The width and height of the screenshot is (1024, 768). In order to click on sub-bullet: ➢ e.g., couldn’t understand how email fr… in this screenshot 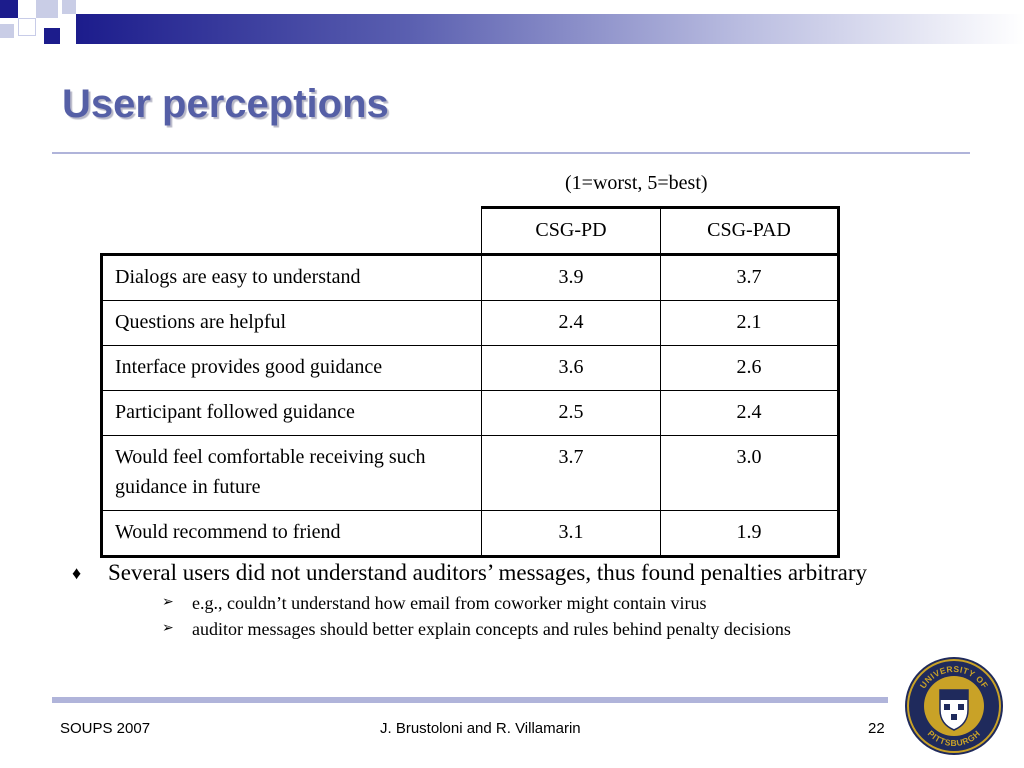, I will do `click(504, 603)`.